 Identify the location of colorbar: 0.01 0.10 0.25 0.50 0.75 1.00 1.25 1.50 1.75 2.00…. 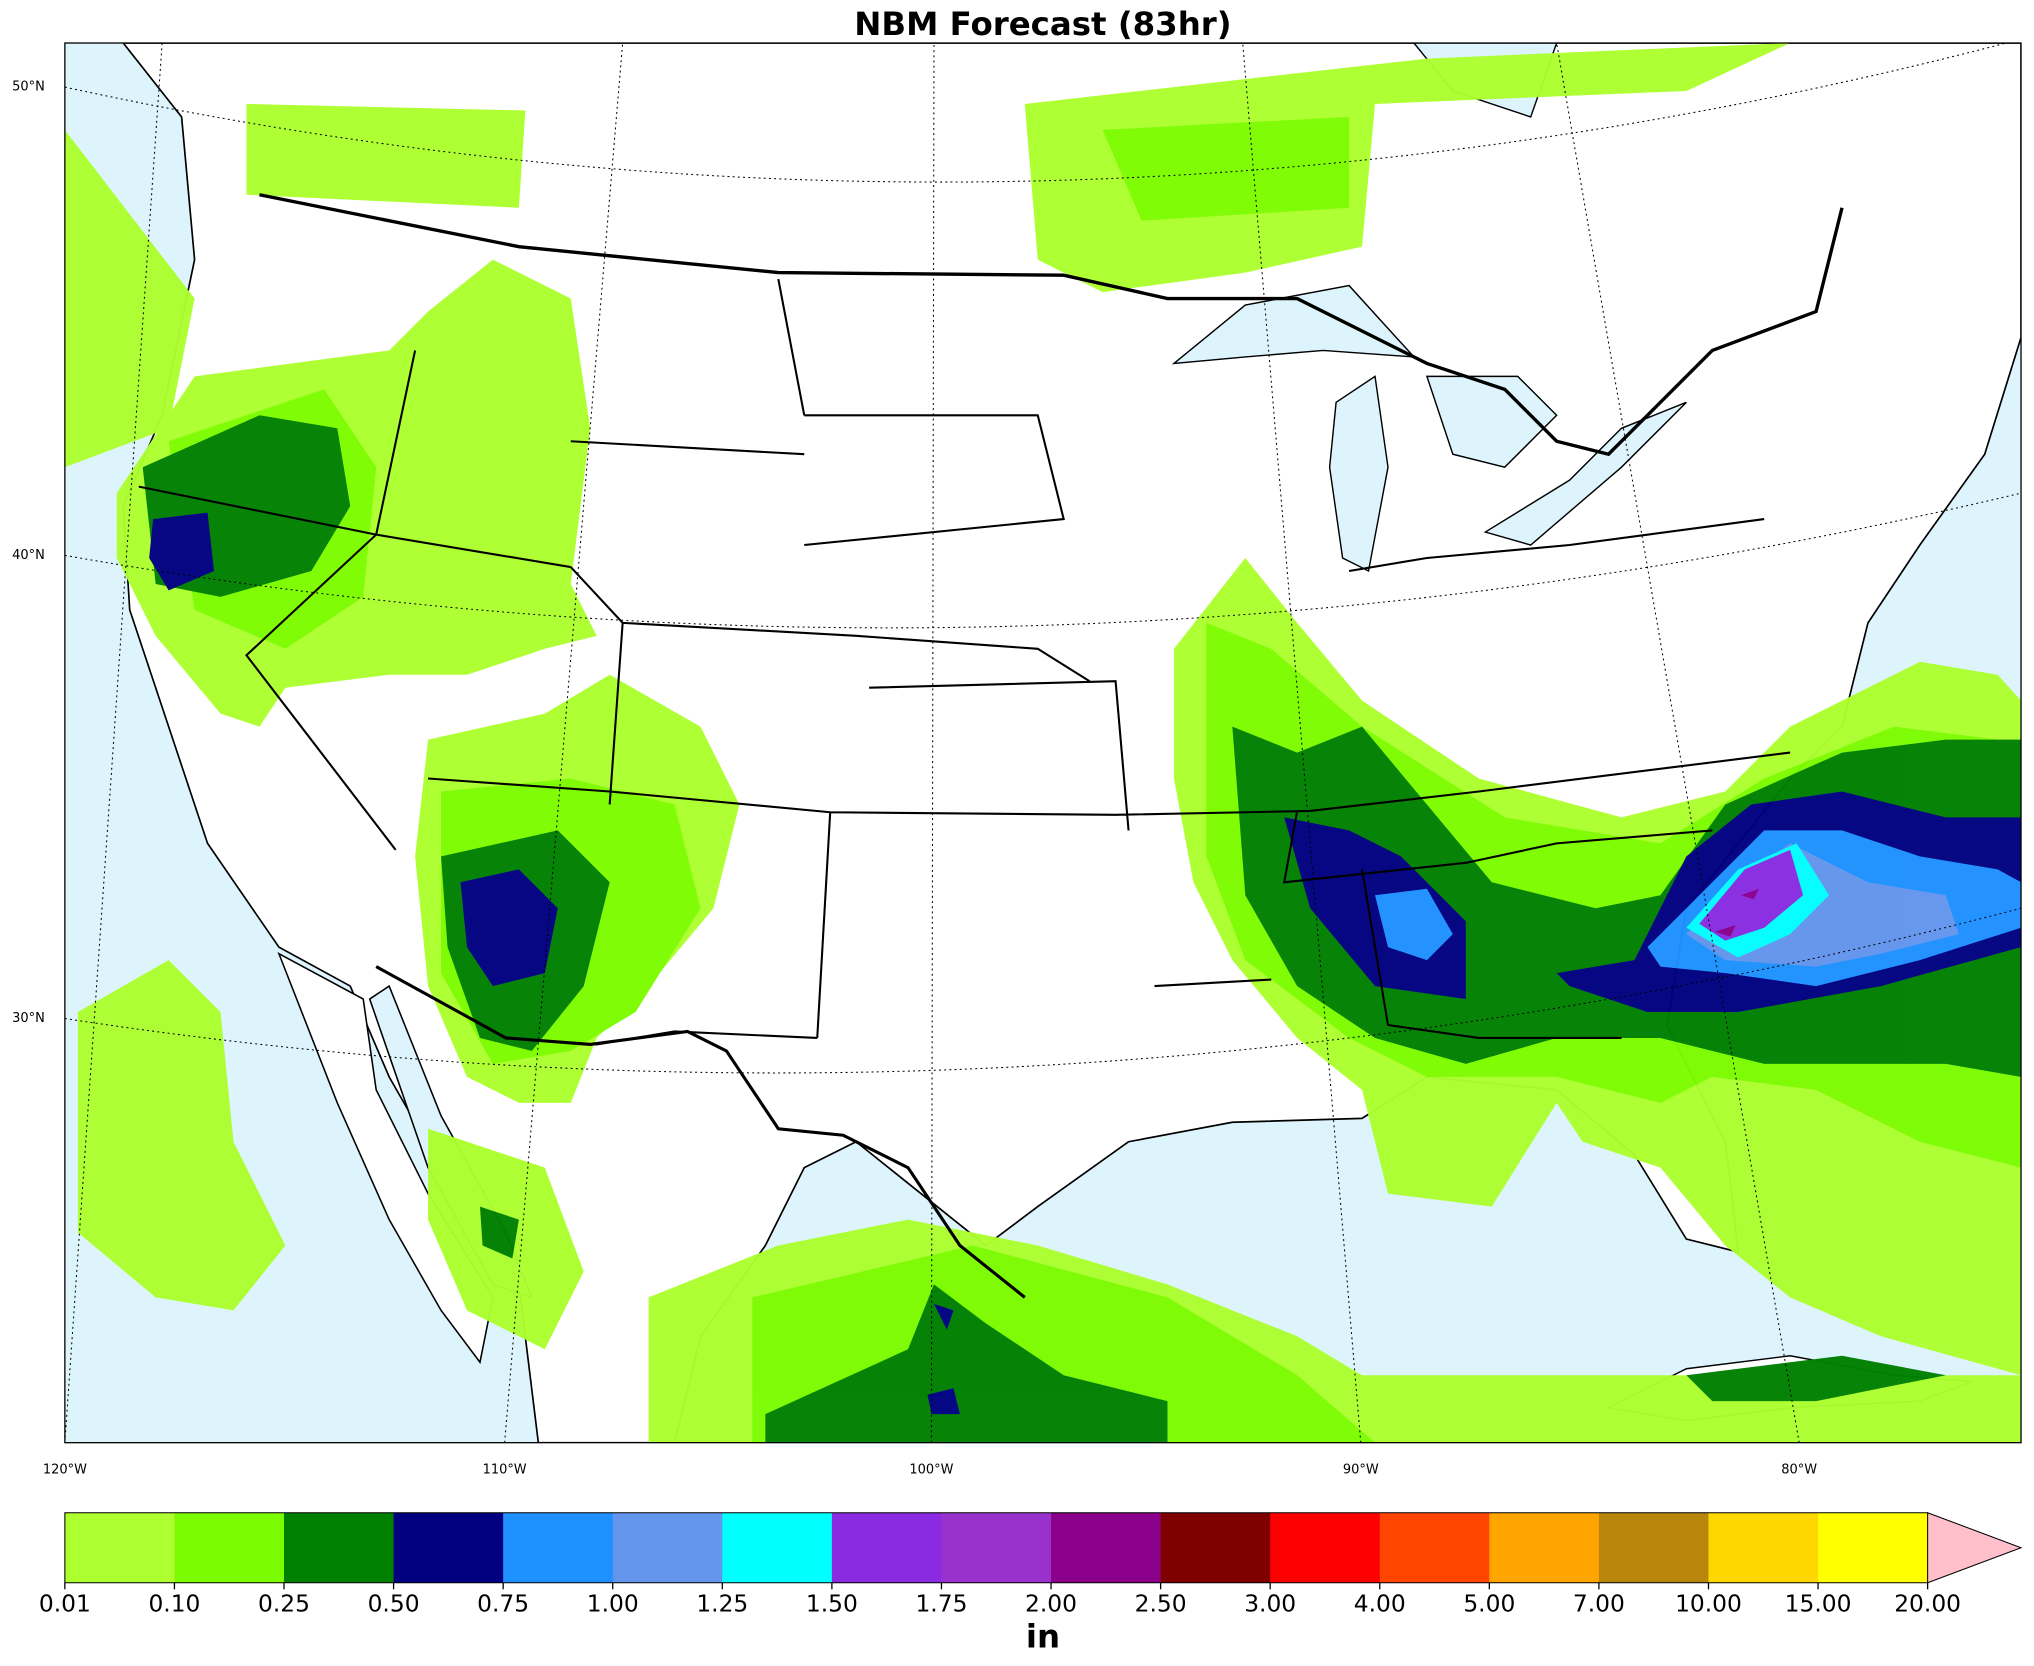
(1031, 1583).